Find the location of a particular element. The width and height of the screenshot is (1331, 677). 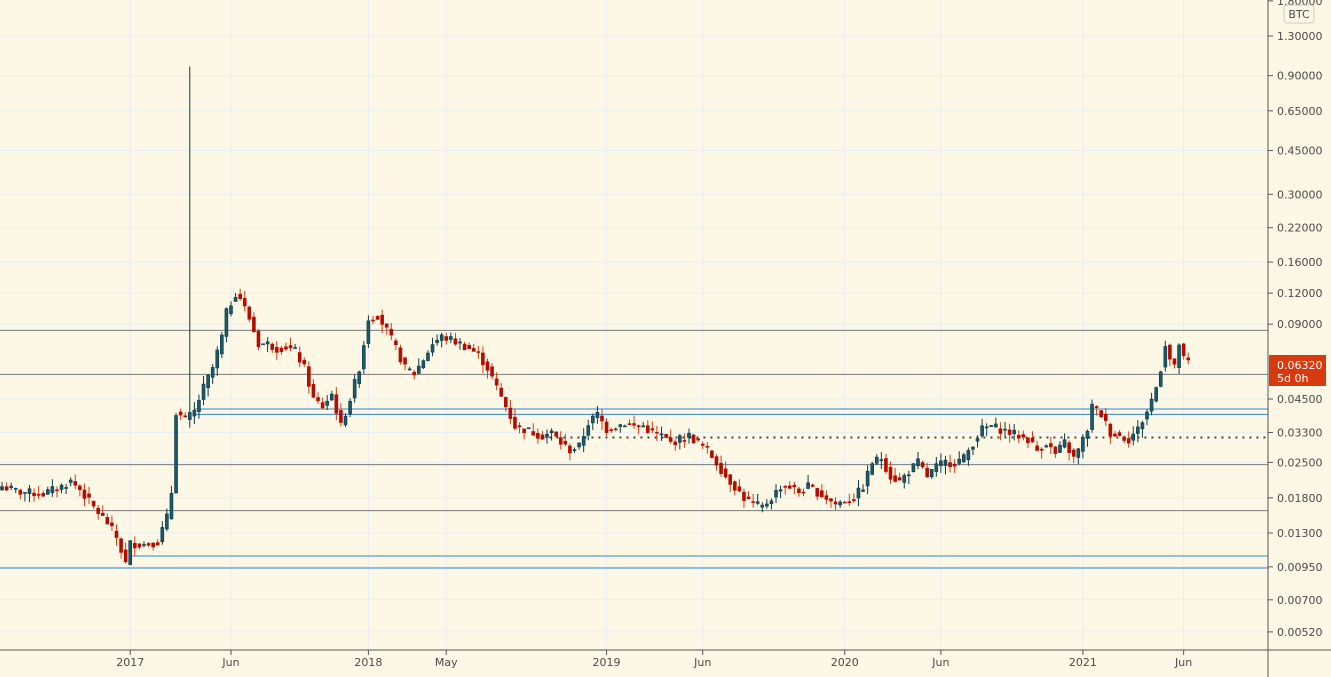

y-tick-label: 0.01300 is located at coordinates (1300, 533).